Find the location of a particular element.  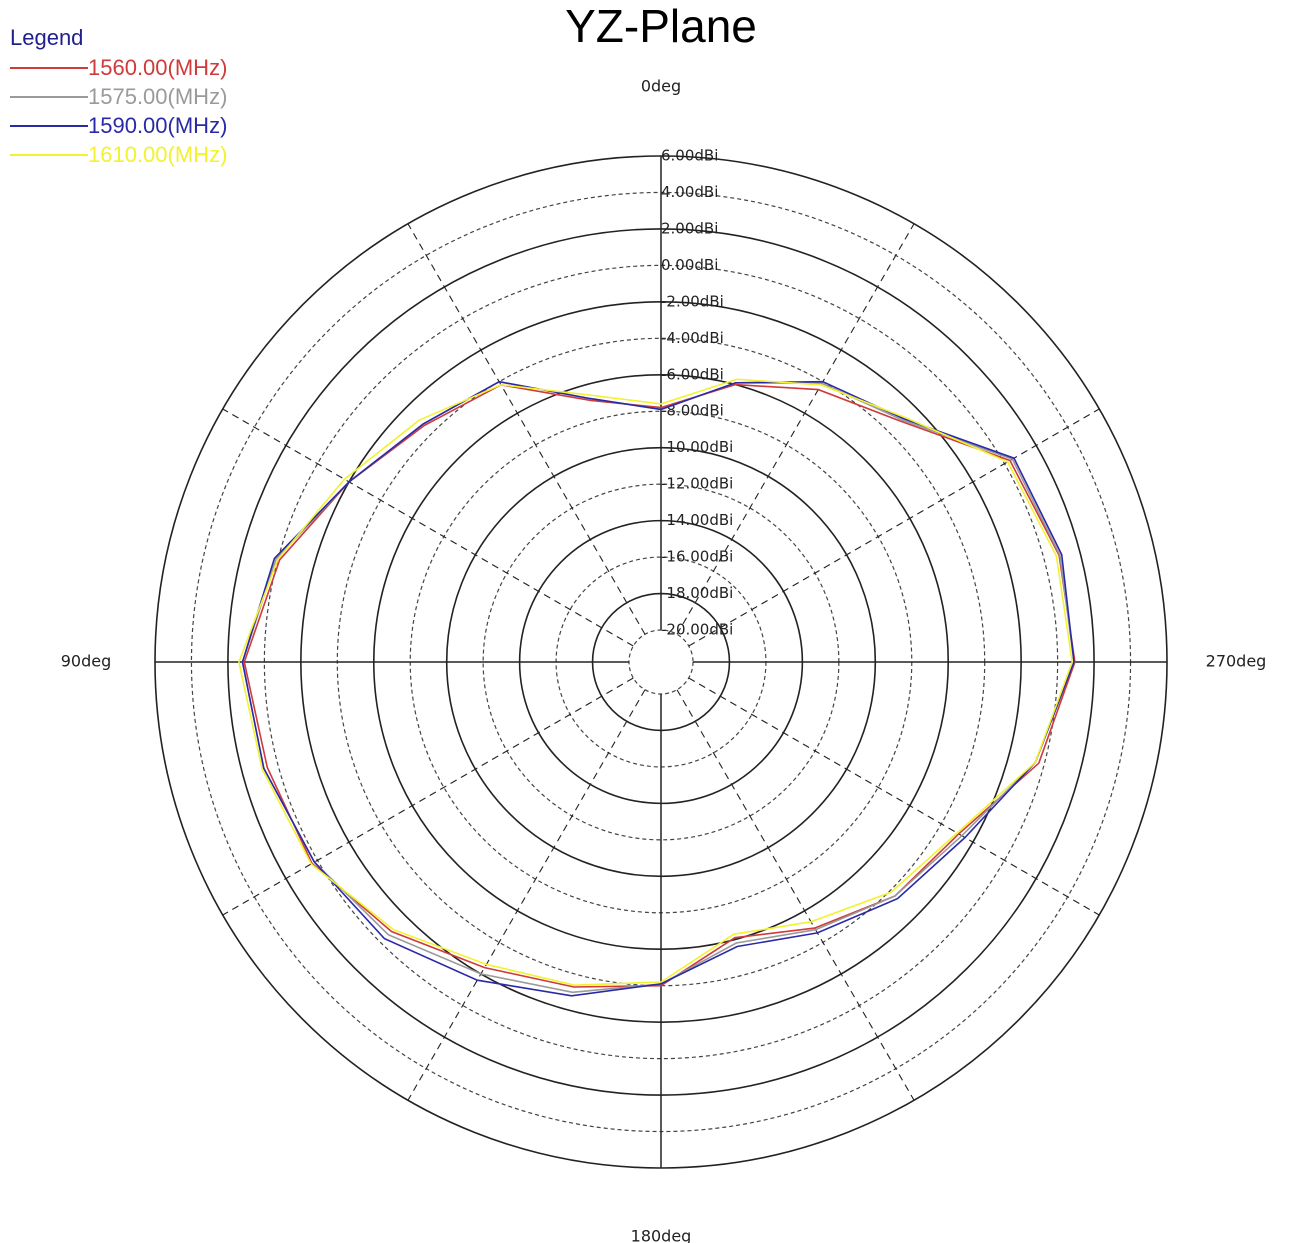

angle-label: 90deg is located at coordinates (86, 661).